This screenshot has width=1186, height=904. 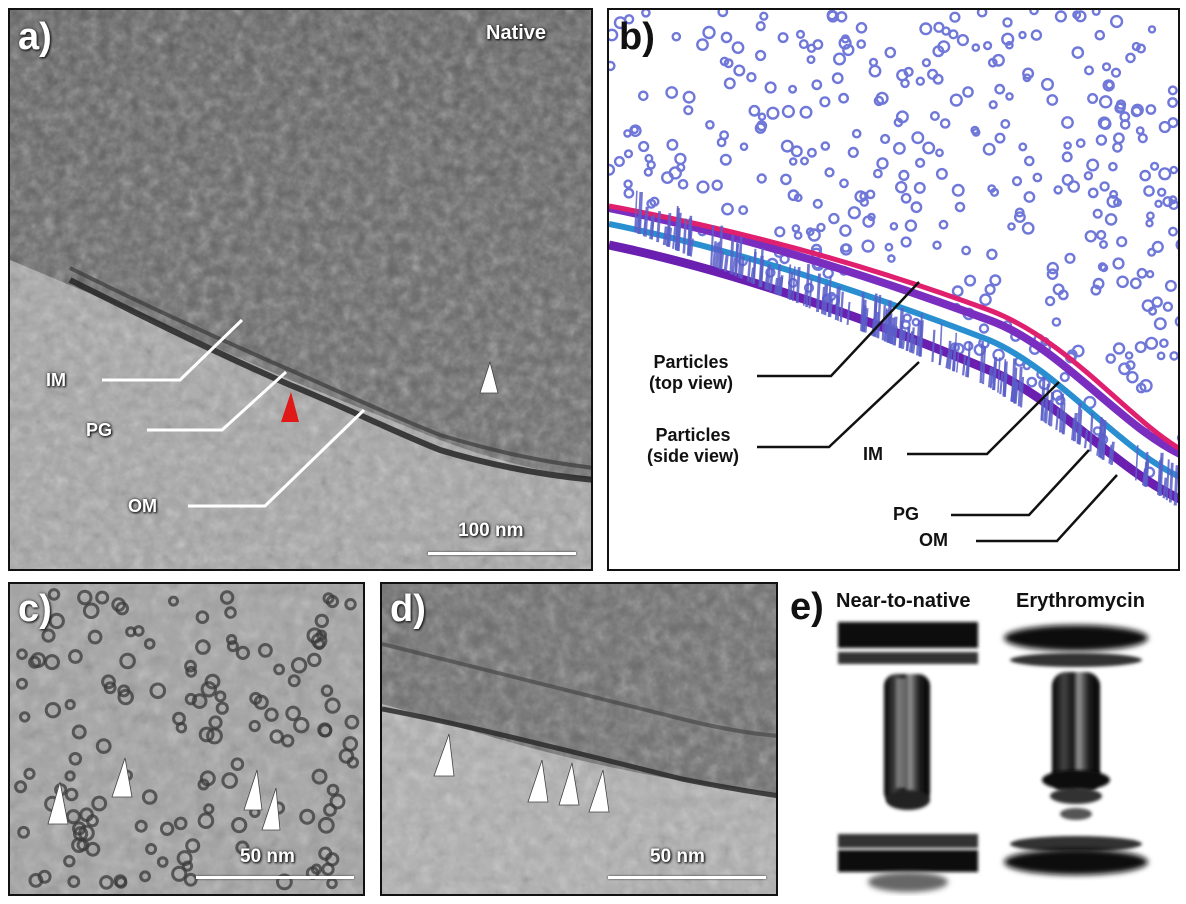 I want to click on panel-d-image, so click(x=579, y=739).